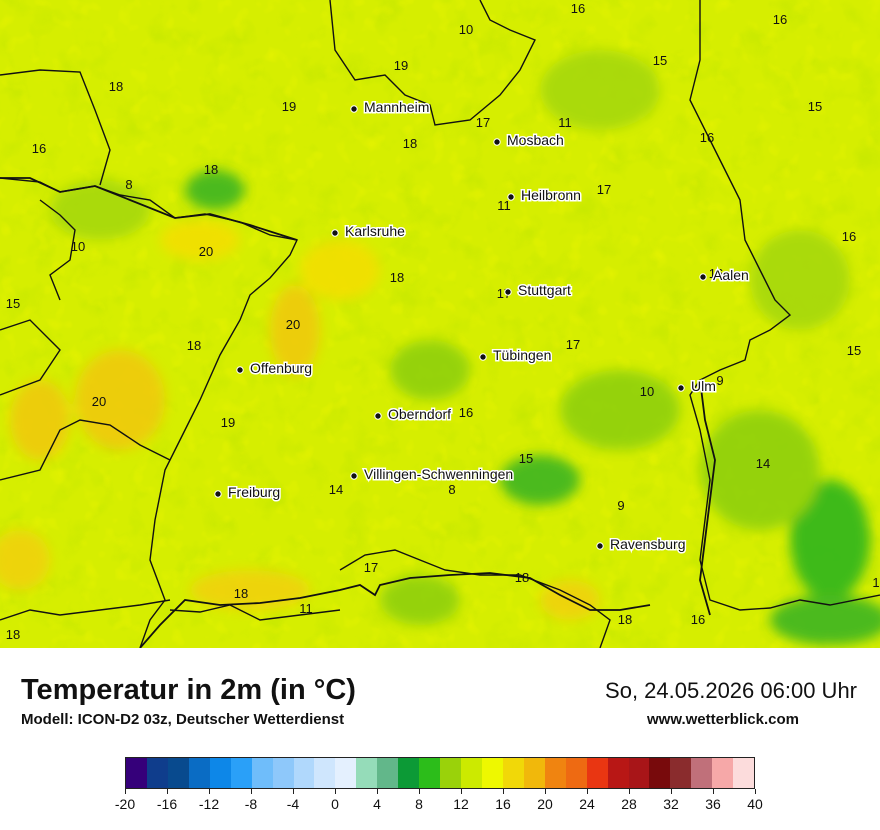 The image size is (880, 830). What do you see at coordinates (755, 804) in the screenshot?
I see `scale-tick-label: 40` at bounding box center [755, 804].